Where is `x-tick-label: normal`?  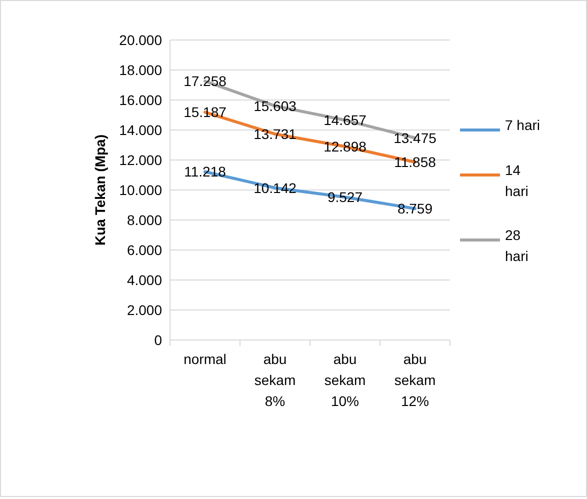
x-tick-label: normal is located at coordinates (205, 359).